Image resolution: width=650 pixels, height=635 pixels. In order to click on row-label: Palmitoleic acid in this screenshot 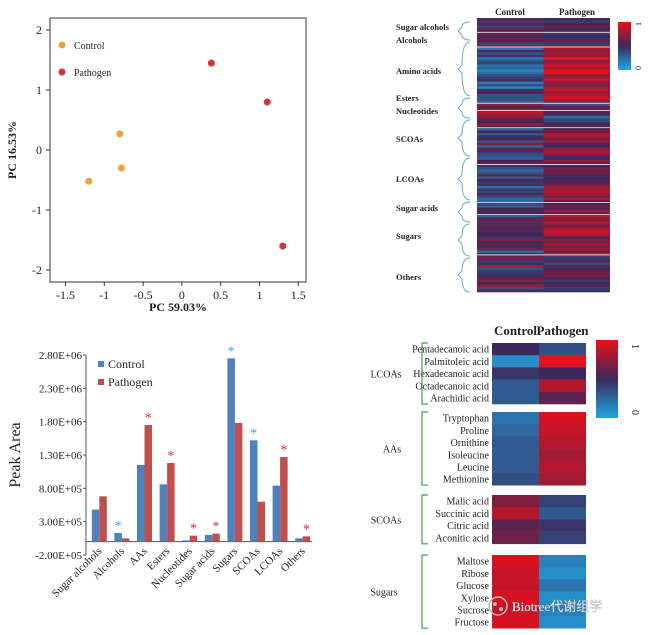, I will do `click(456, 362)`.